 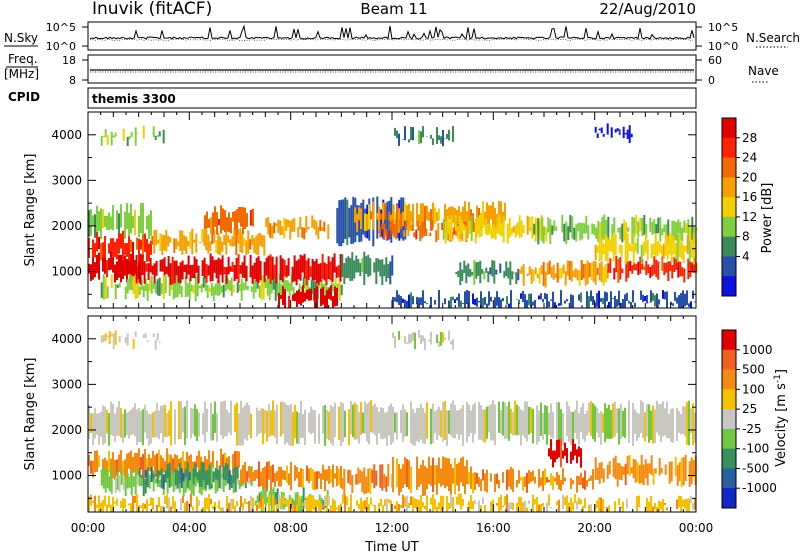 I want to click on velocity-colorbar-swatch, so click(x=729, y=498).